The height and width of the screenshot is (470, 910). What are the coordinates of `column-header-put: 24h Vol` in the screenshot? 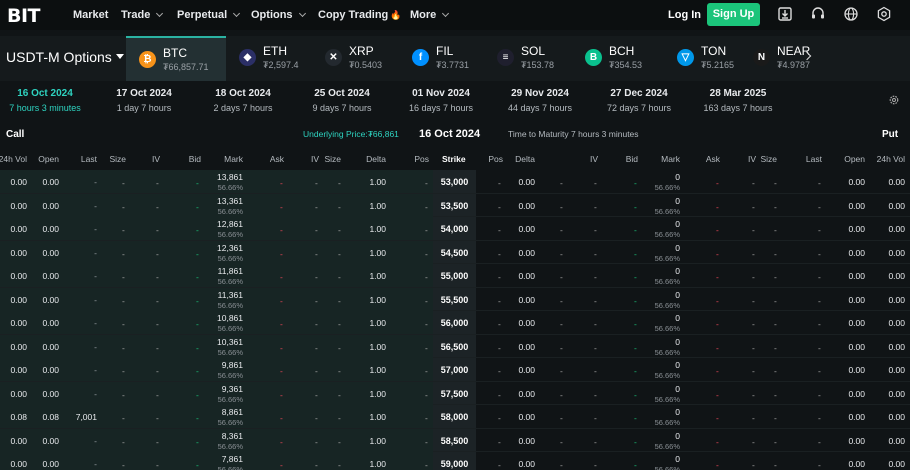 It's located at (890, 159).